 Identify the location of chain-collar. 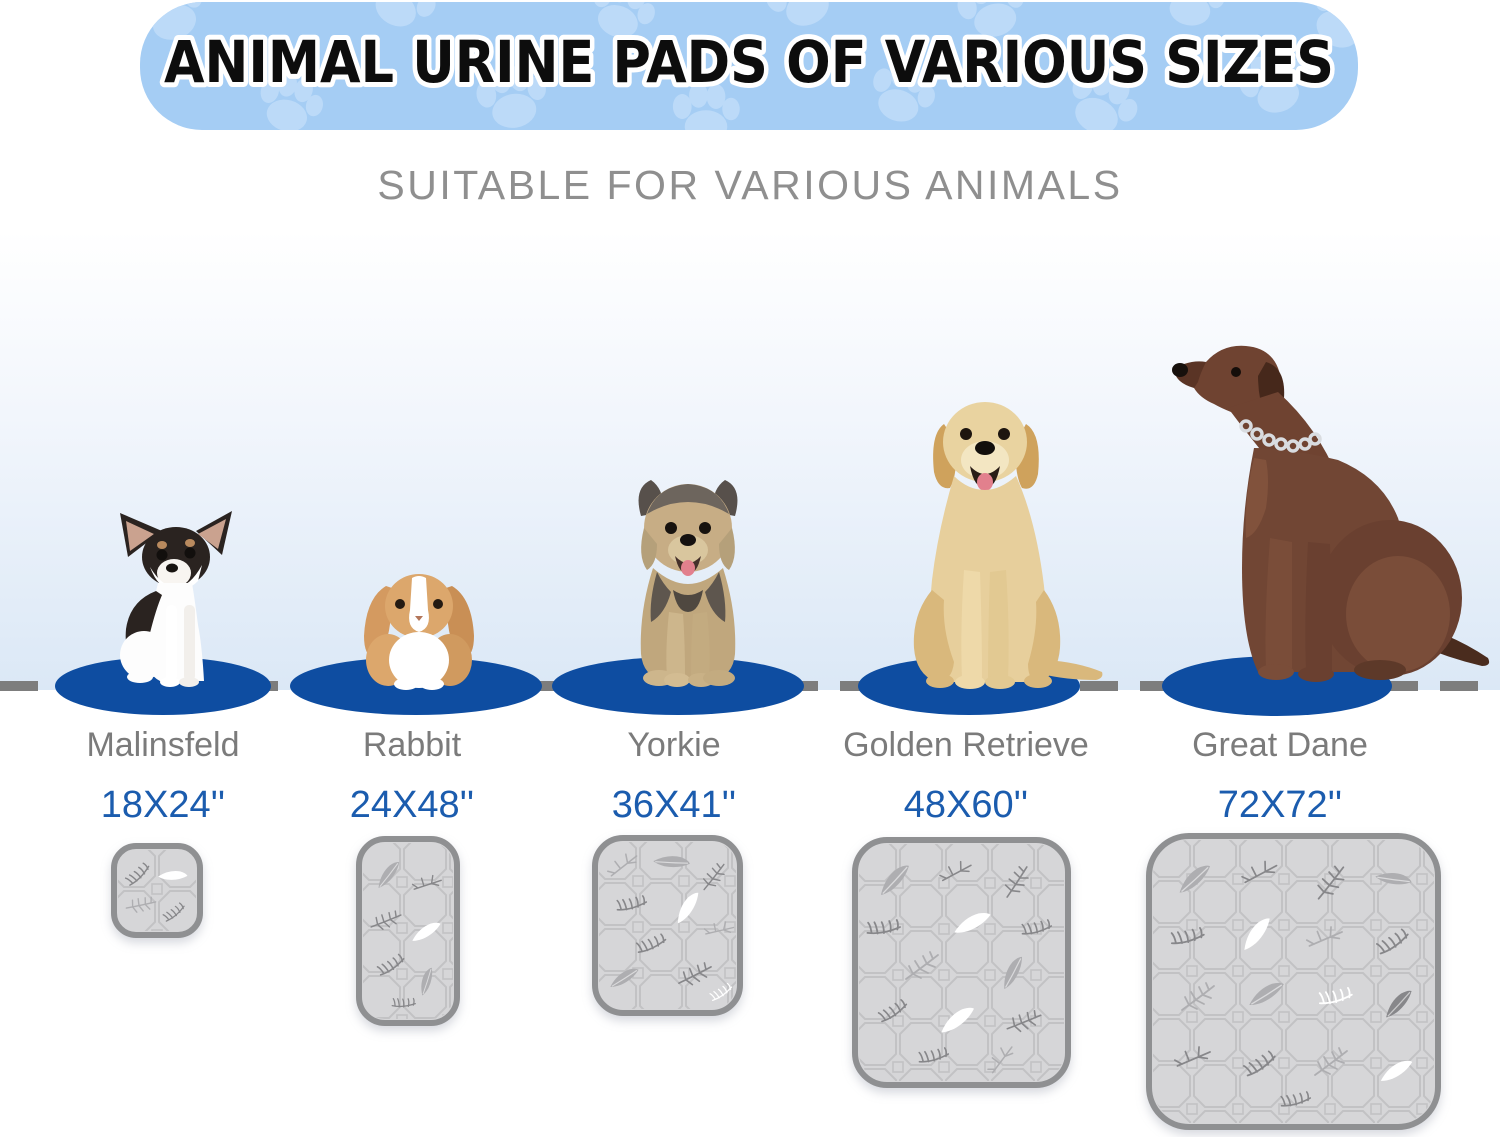
(1280, 436).